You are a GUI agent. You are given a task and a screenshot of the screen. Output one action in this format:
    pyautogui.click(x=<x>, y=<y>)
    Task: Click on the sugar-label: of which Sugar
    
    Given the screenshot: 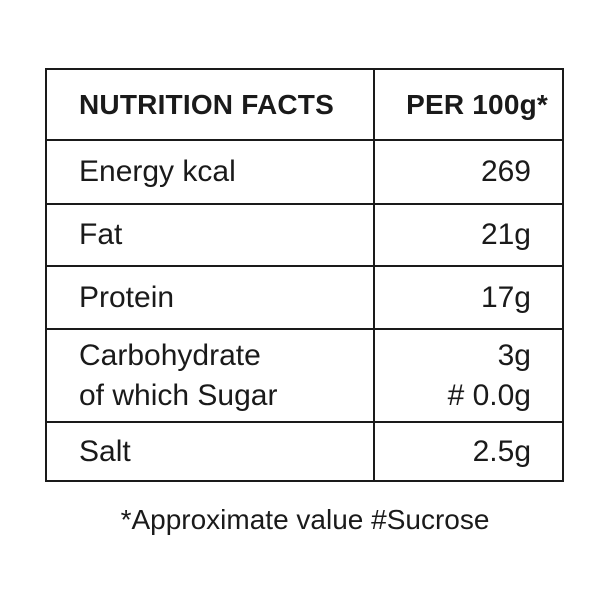 What is the action you would take?
    pyautogui.click(x=178, y=395)
    